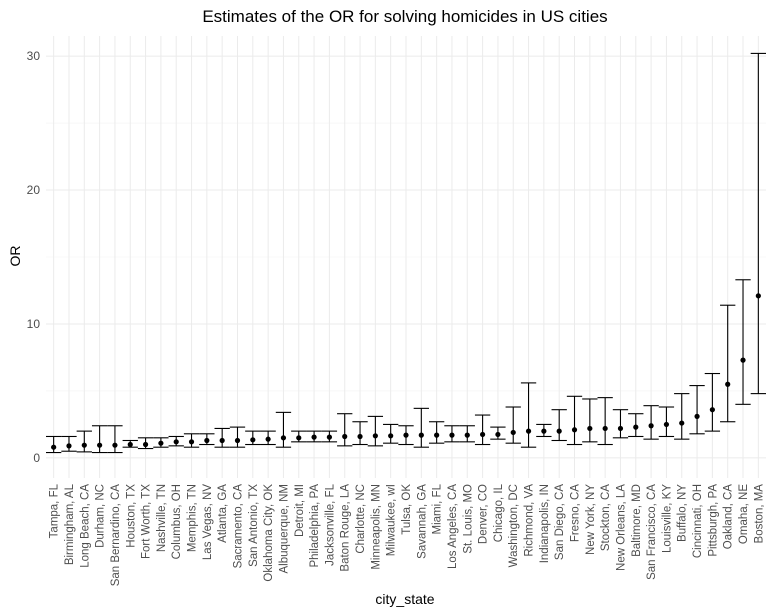 This screenshot has height=614, width=768. I want to click on x-tick-label: Savannah, GA, so click(422, 521).